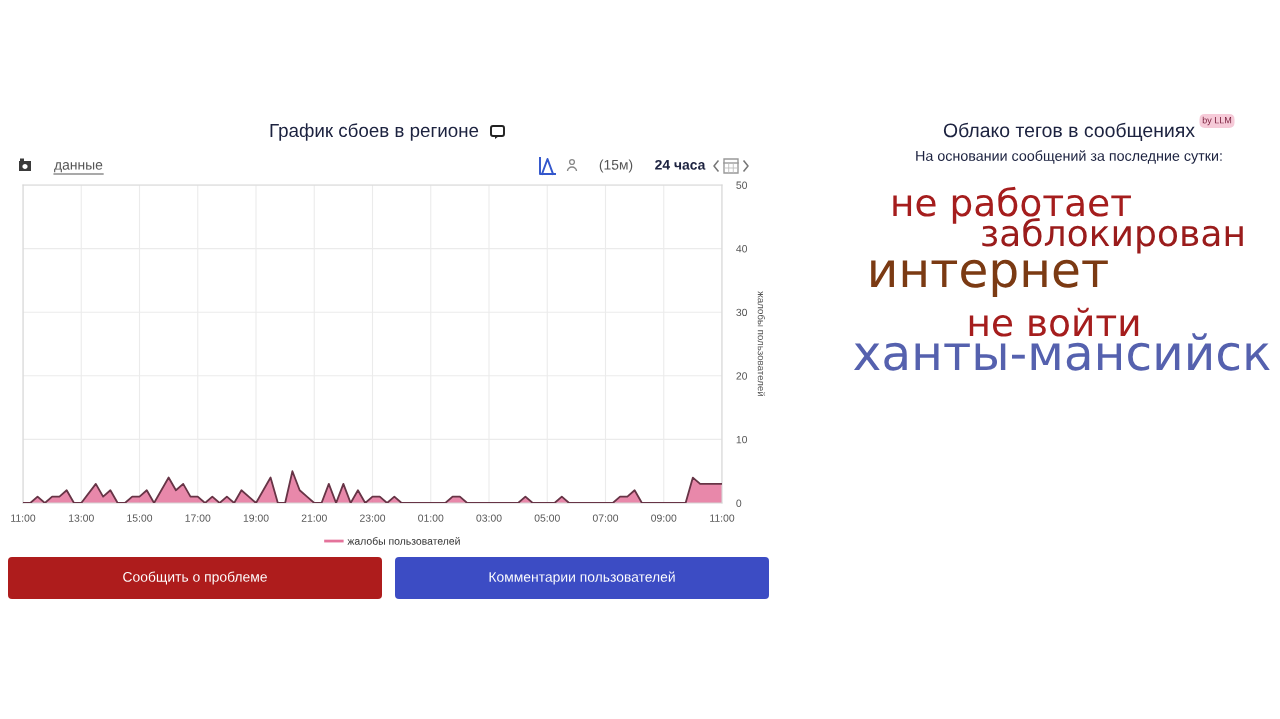 The image size is (1280, 719). What do you see at coordinates (81, 518) in the screenshot?
I see `x-tick-label: 13:00` at bounding box center [81, 518].